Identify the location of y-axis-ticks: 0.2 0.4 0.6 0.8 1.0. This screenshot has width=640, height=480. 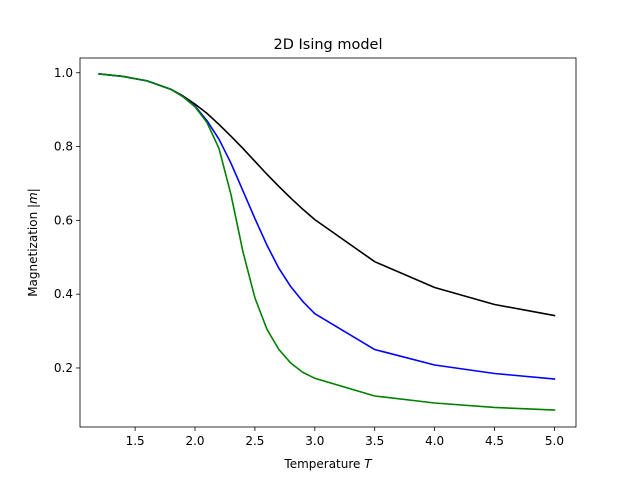
(67, 220).